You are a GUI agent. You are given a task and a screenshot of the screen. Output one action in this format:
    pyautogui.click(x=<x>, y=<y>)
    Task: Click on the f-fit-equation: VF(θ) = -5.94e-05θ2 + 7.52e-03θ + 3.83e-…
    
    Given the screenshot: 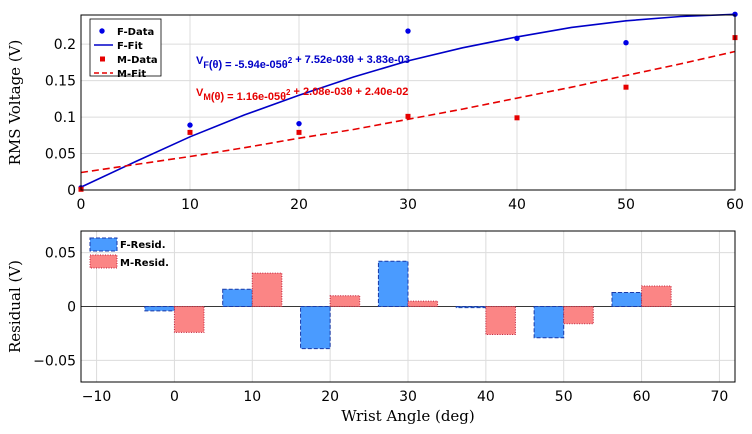 What is the action you would take?
    pyautogui.click(x=303, y=62)
    